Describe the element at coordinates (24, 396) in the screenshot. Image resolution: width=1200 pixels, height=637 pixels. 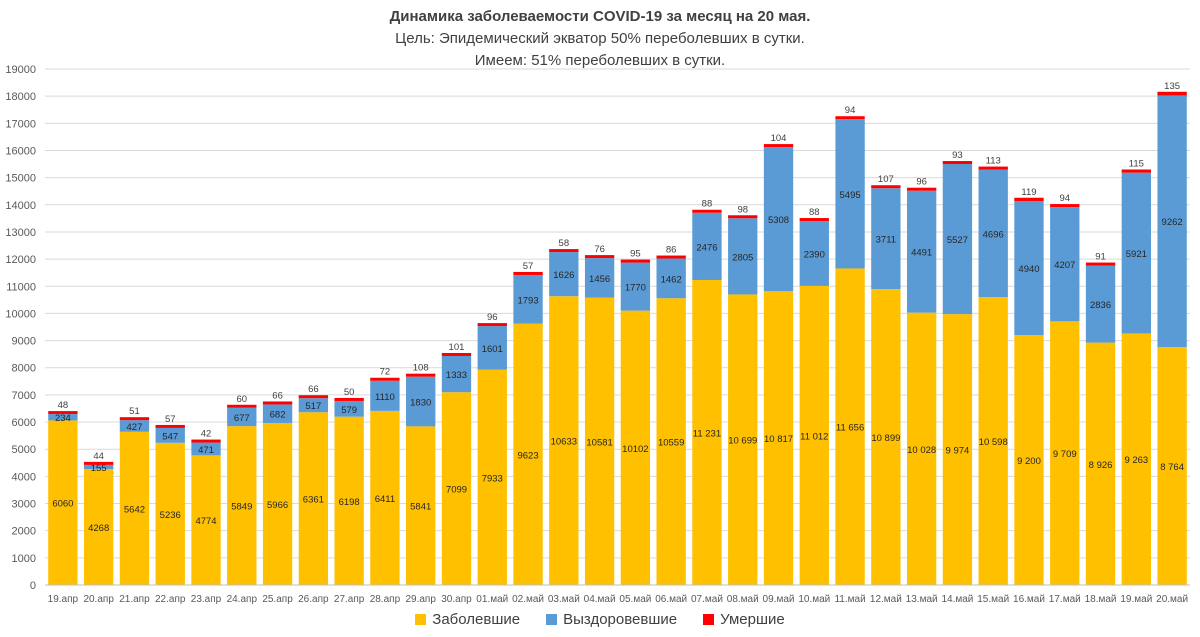
I see `y-tick-label: 7000` at that location.